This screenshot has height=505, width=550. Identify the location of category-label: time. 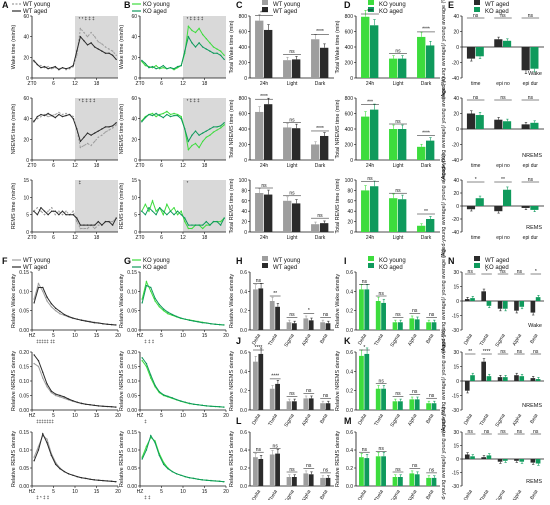
(476, 238).